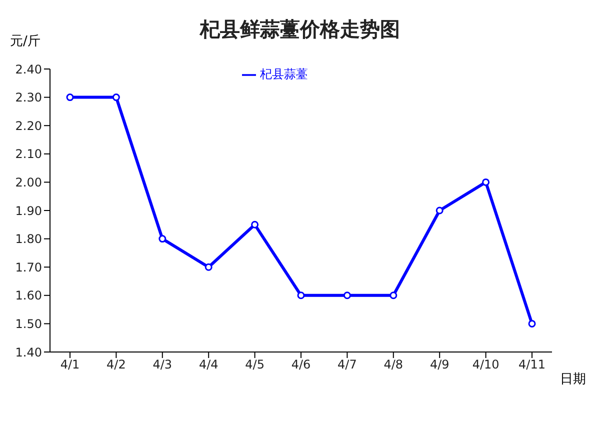 The image size is (600, 430). I want to click on y-tick-label: 1.80, so click(28, 239).